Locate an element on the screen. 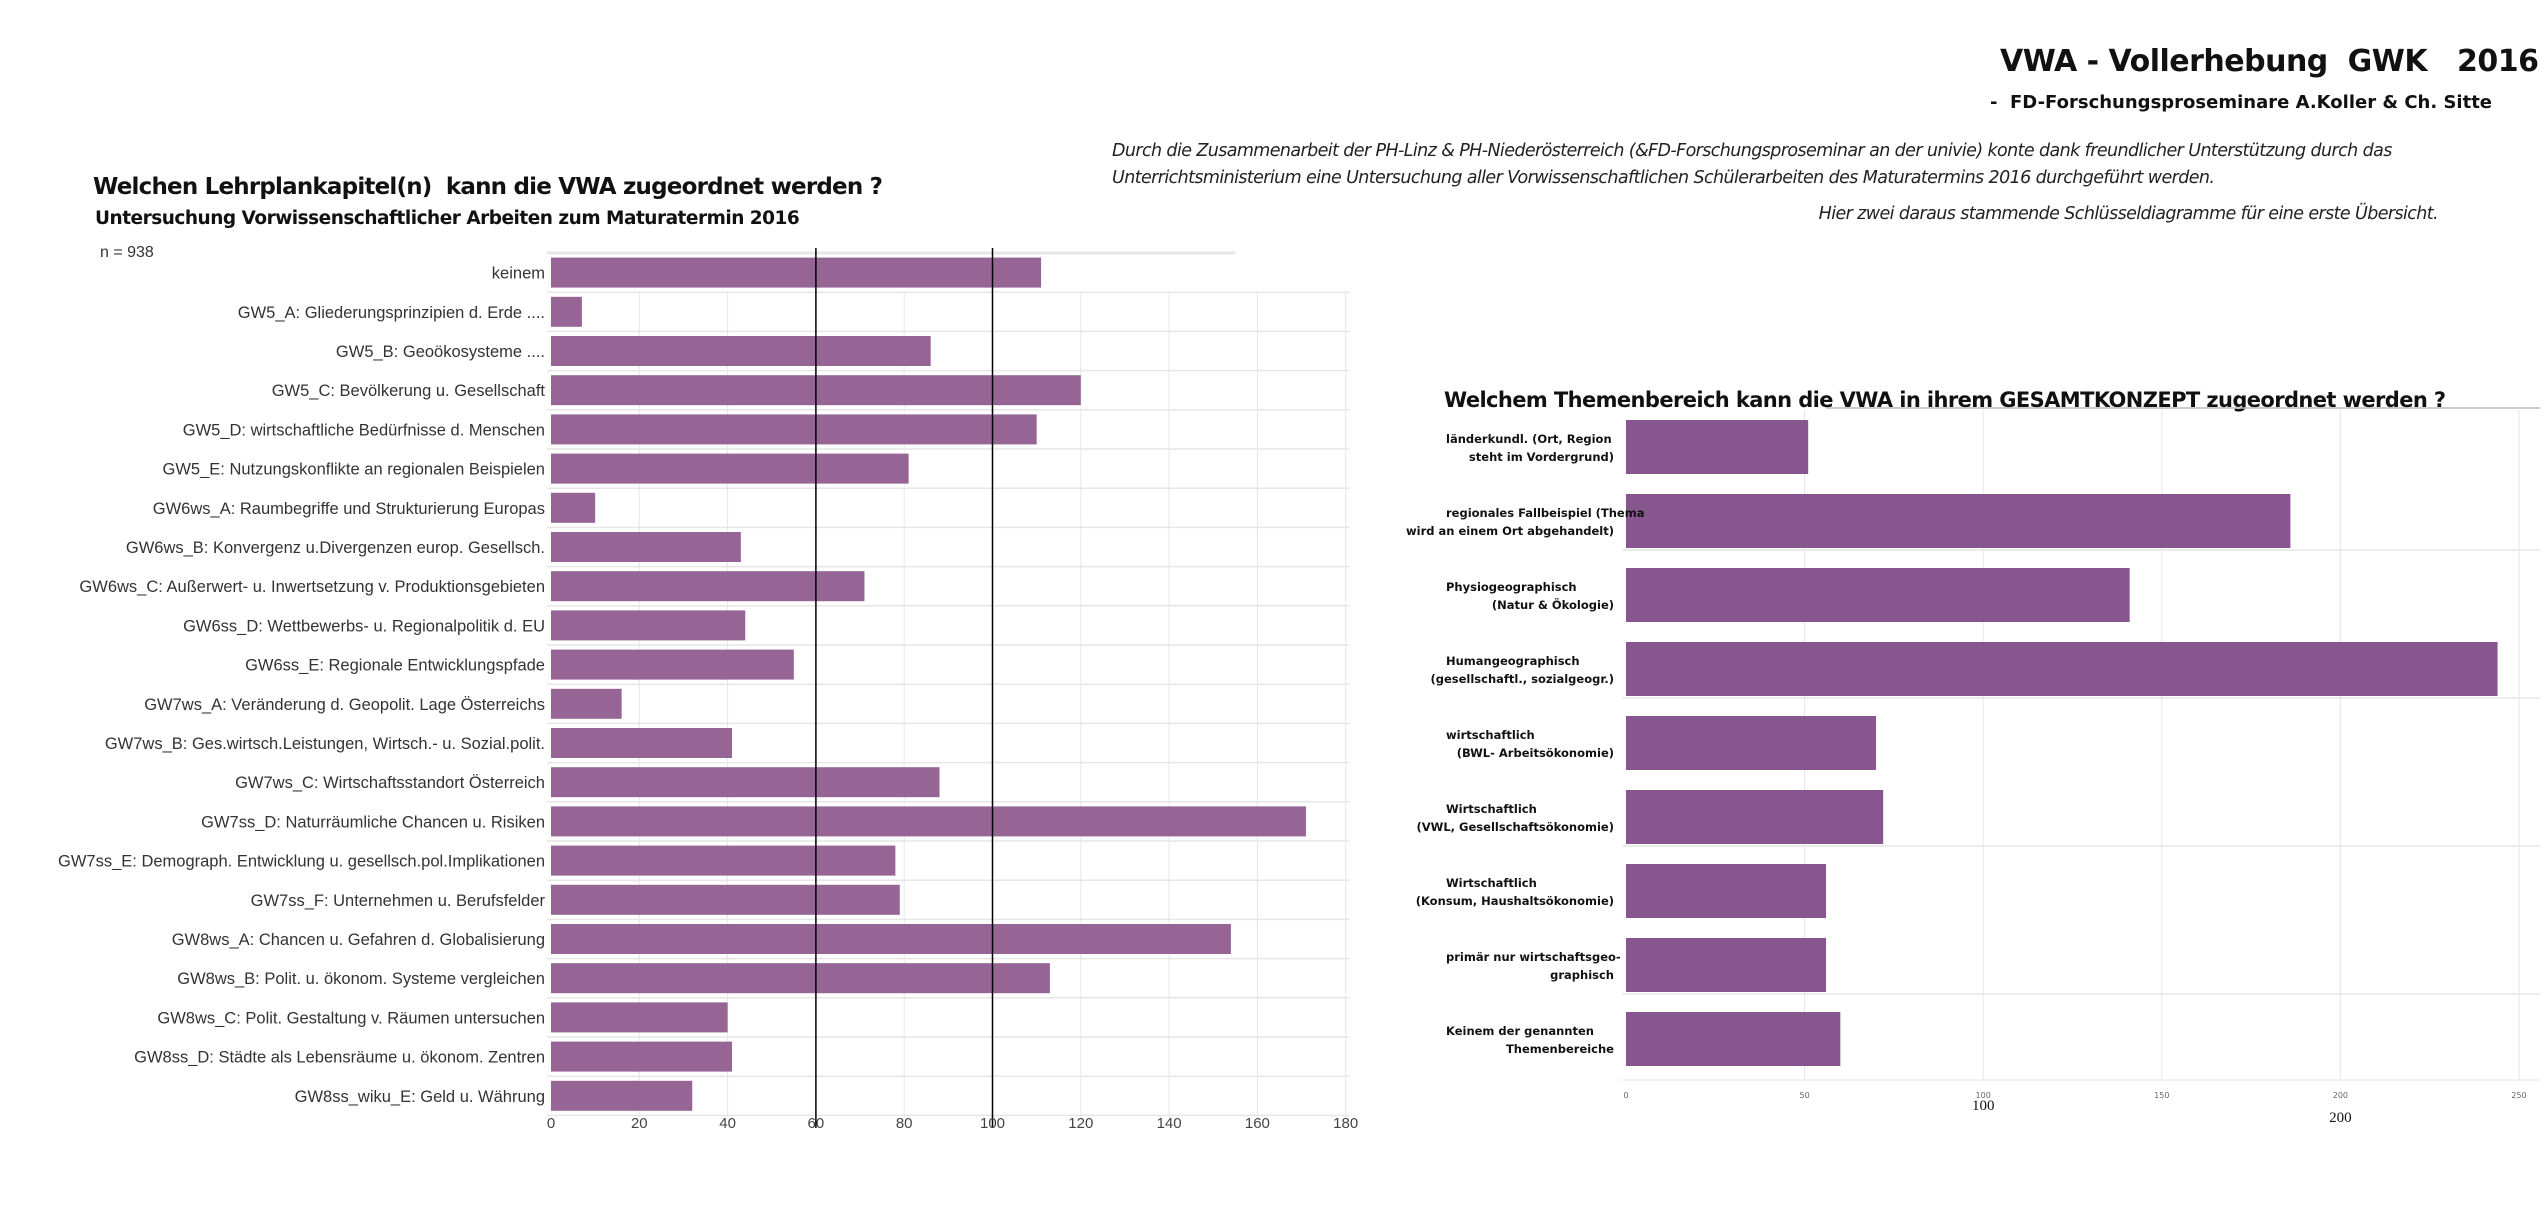 This screenshot has height=1208, width=2544. category-label-line-2: (BWL- Arbeitsökonomie) is located at coordinates (1535, 753).